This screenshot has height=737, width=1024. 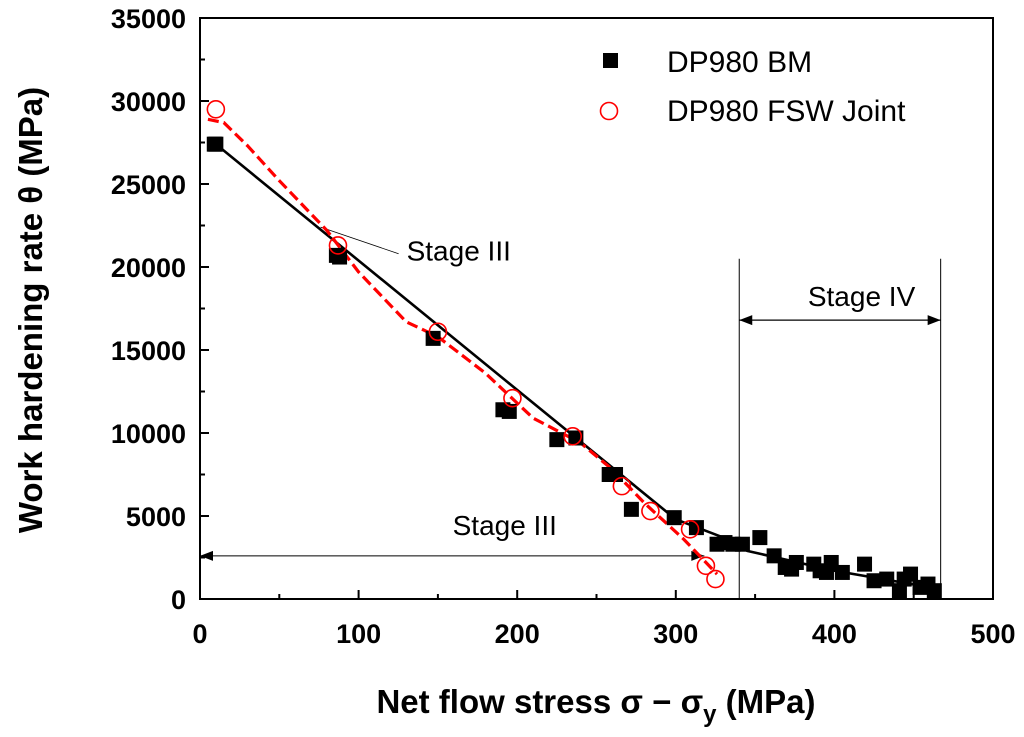 I want to click on x-tick-label: 100, so click(x=358, y=634).